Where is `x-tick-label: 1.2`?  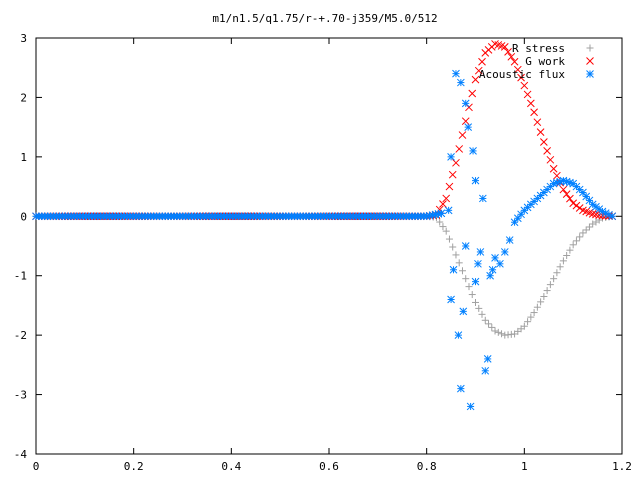 x-tick-label: 1.2 is located at coordinates (622, 466).